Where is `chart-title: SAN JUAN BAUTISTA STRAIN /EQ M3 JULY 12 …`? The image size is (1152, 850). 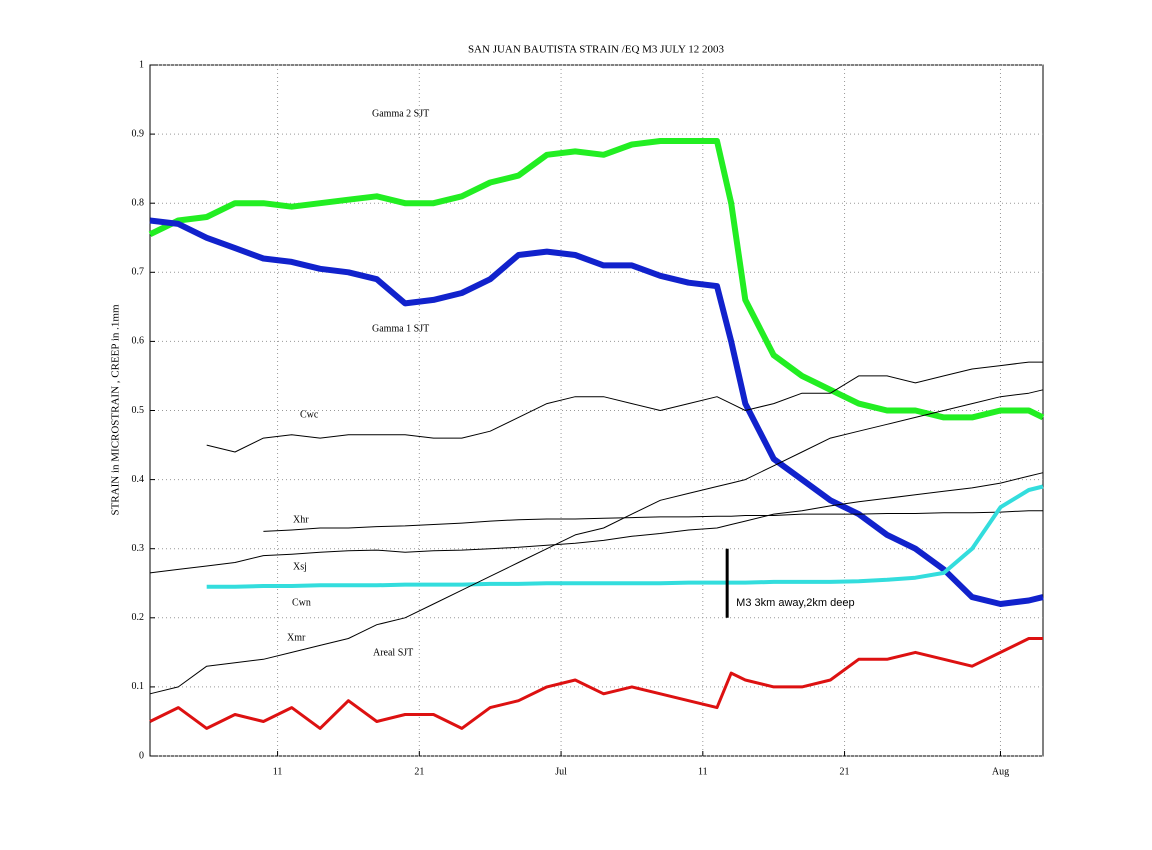 chart-title: SAN JUAN BAUTISTA STRAIN /EQ M3 JULY 12 … is located at coordinates (596, 50).